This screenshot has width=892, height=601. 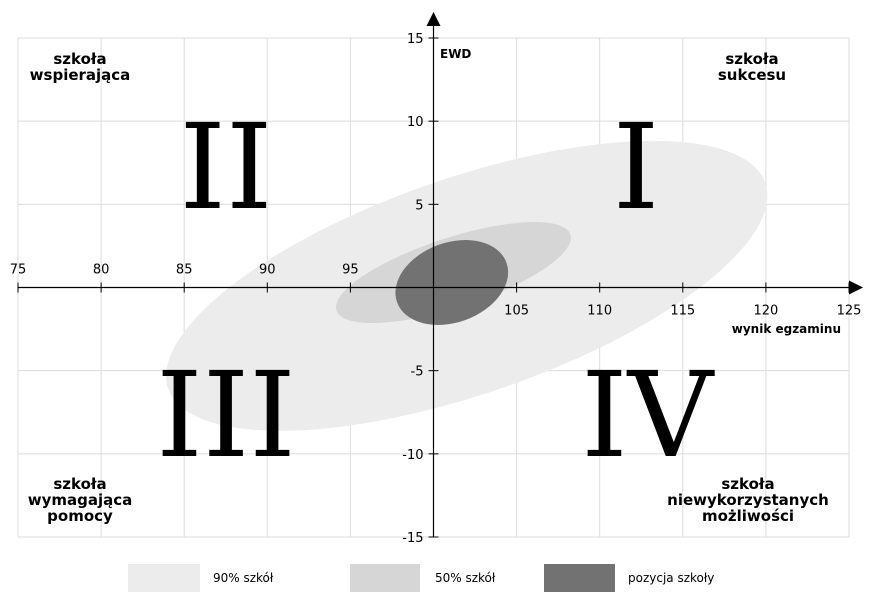 What do you see at coordinates (465, 578) in the screenshot?
I see `legend-label: 50% szkół` at bounding box center [465, 578].